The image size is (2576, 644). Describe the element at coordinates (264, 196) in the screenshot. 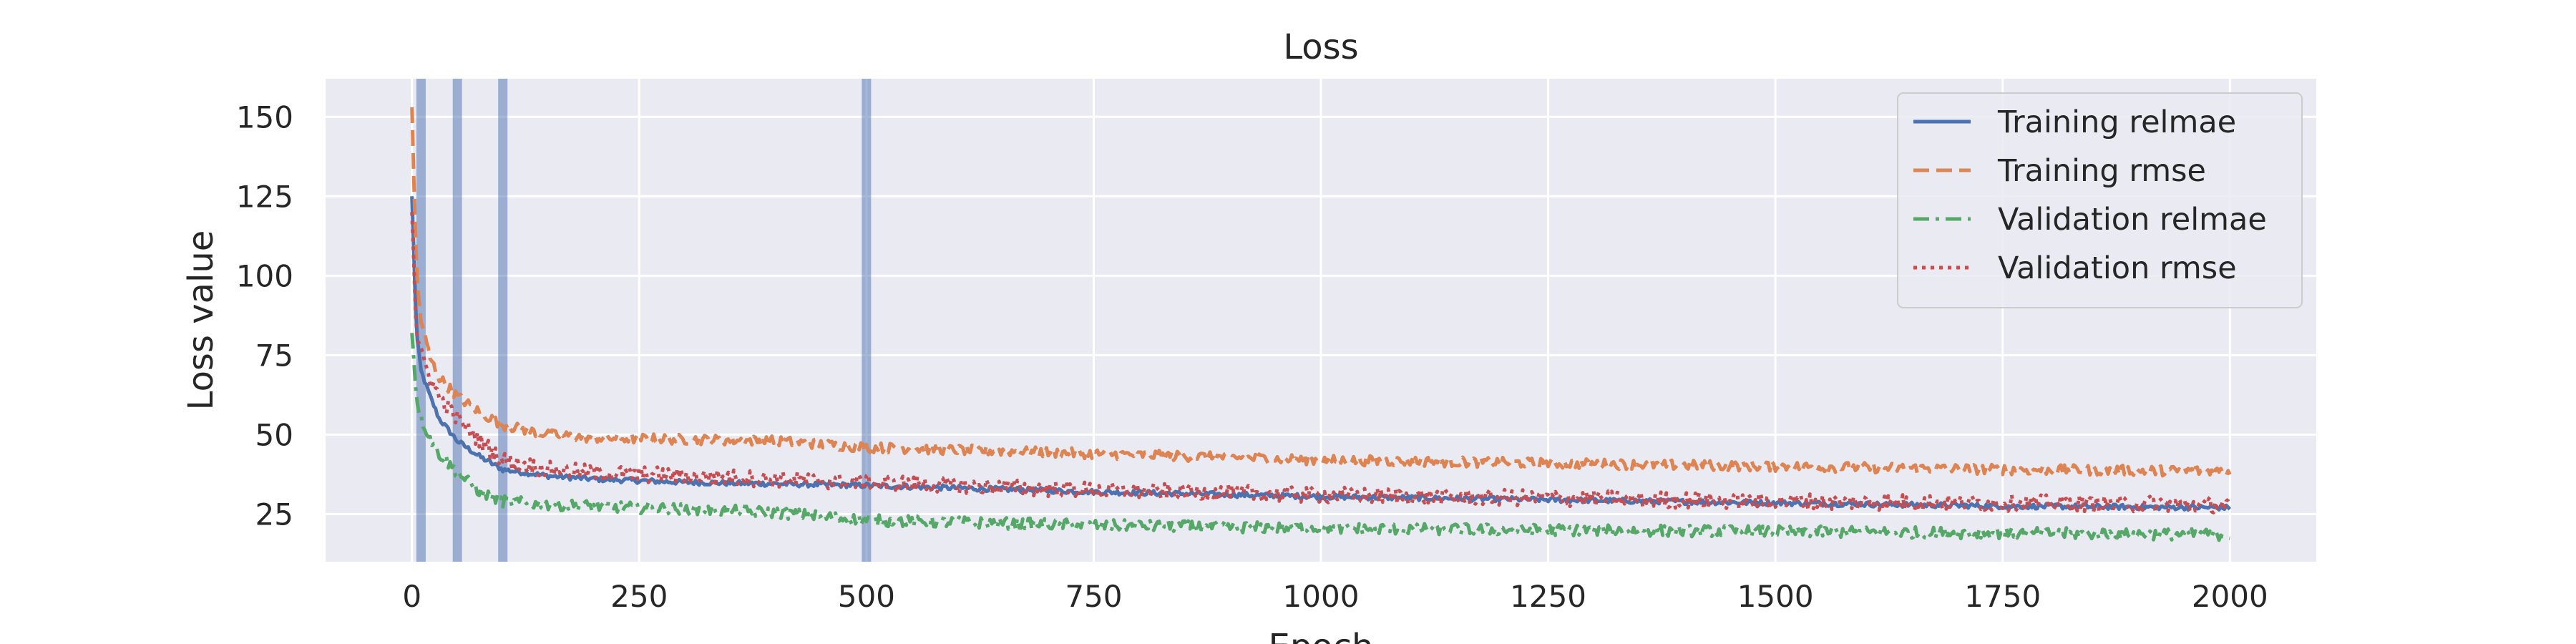

I see `y-tick-label: 125` at that location.